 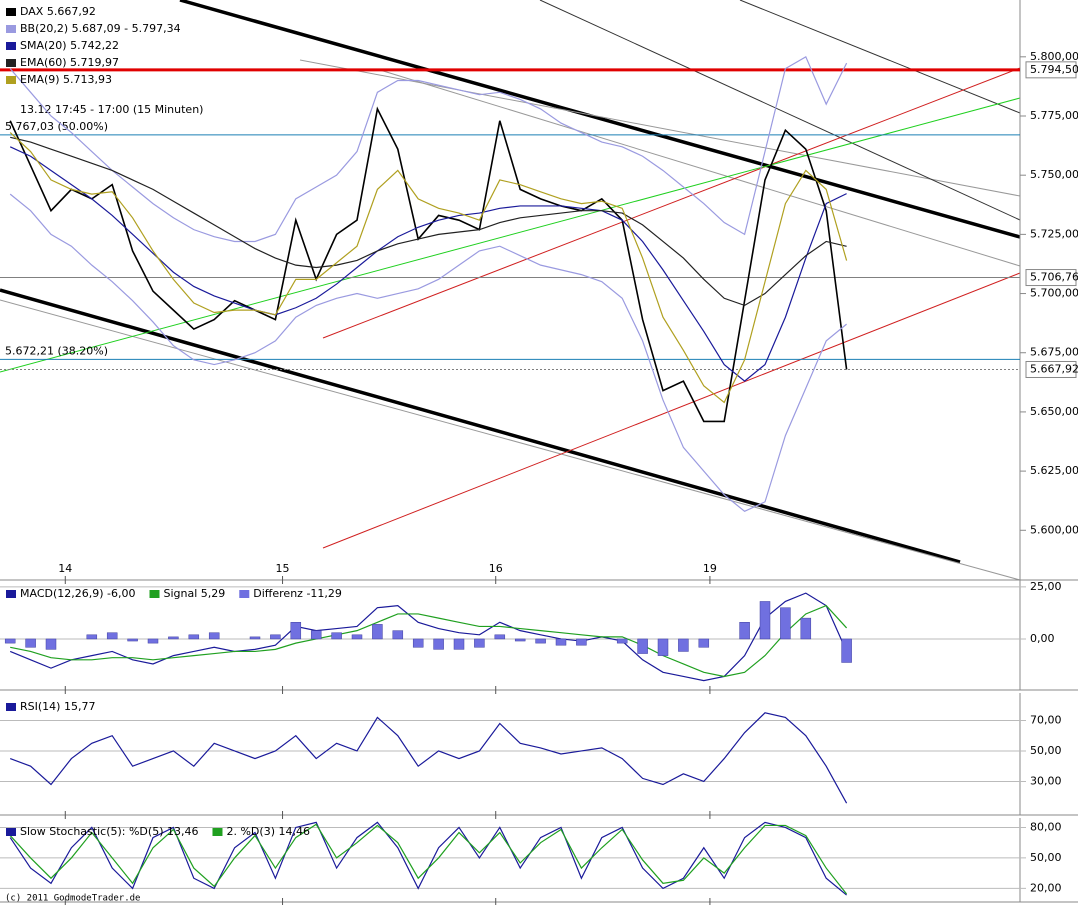 I want to click on x-tick-label: 15, so click(x=283, y=568).